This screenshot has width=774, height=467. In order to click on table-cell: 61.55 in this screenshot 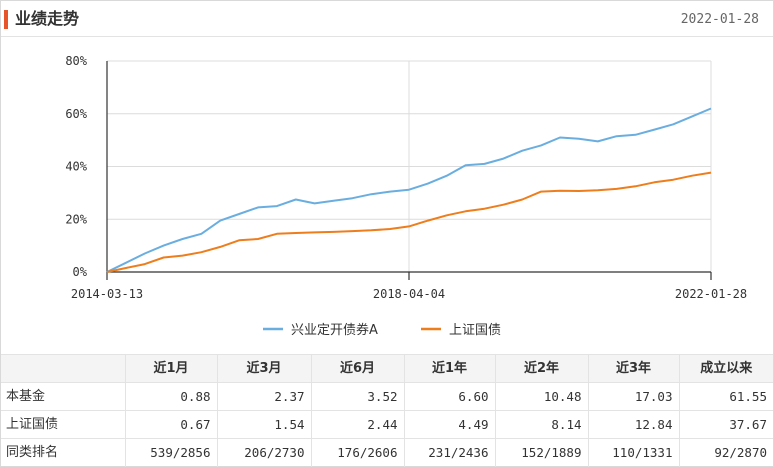, I will do `click(725, 396)`.